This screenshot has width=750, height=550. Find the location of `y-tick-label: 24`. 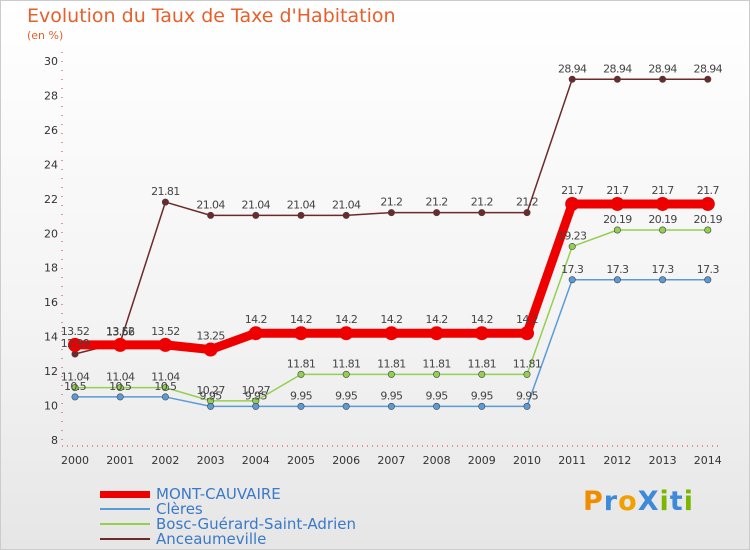

y-tick-label: 24 is located at coordinates (51, 164).